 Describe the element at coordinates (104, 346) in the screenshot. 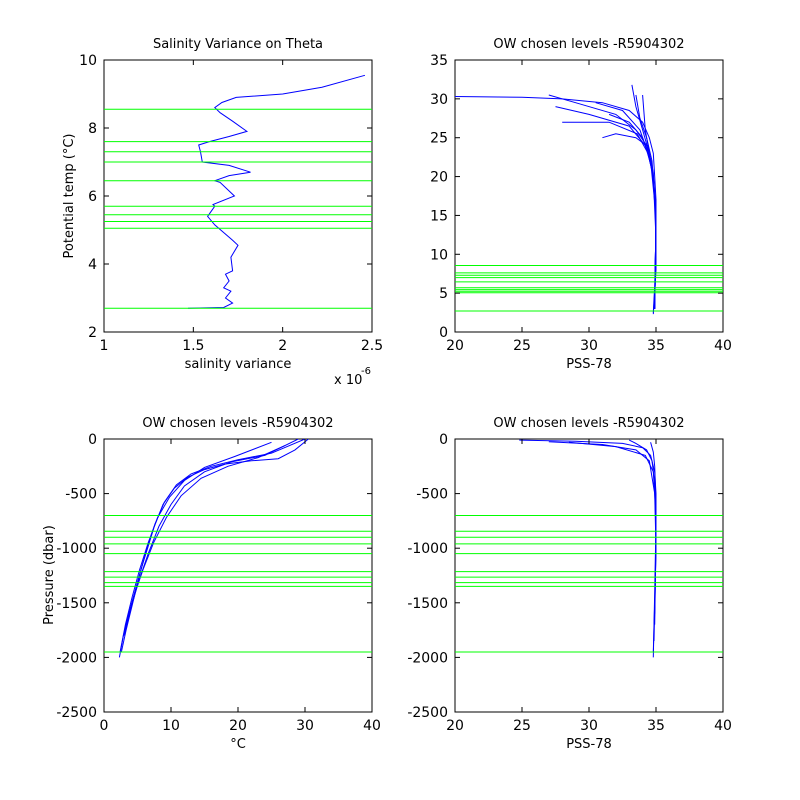

I see `x-tick-label: 1` at that location.